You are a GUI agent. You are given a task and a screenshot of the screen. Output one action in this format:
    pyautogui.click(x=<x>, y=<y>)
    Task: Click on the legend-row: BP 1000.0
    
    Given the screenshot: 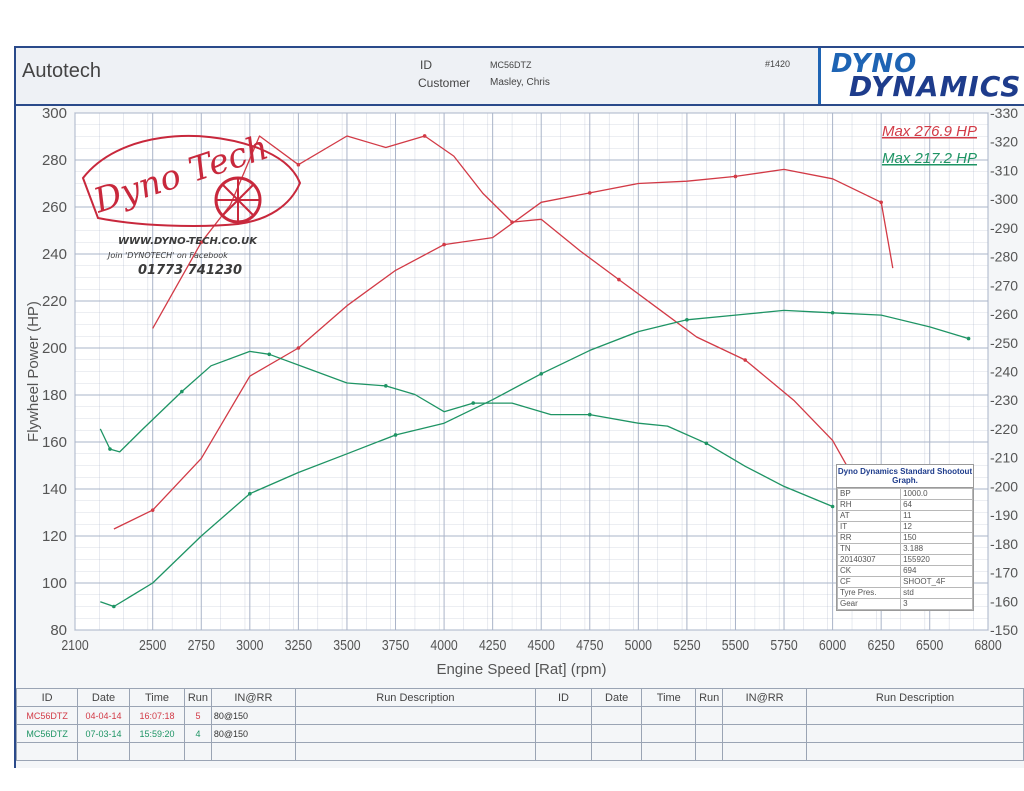 What is the action you would take?
    pyautogui.click(x=904, y=494)
    